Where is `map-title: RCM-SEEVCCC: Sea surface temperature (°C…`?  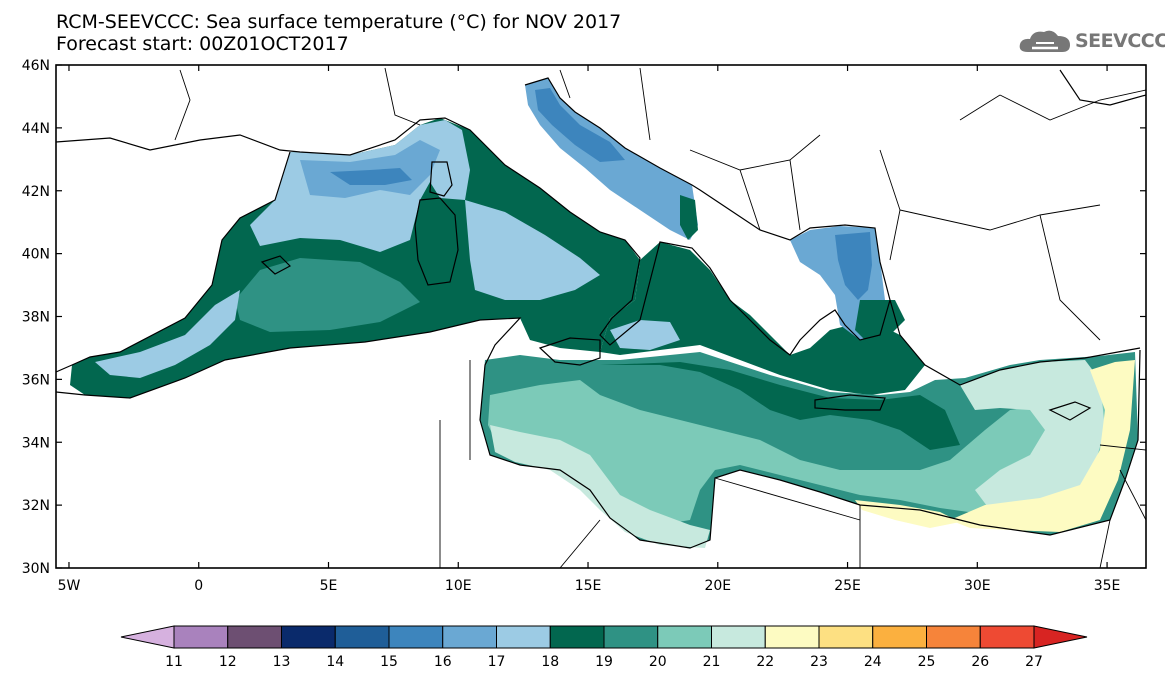
map-title: RCM-SEEVCCC: Sea surface temperature (°C… is located at coordinates (339, 22).